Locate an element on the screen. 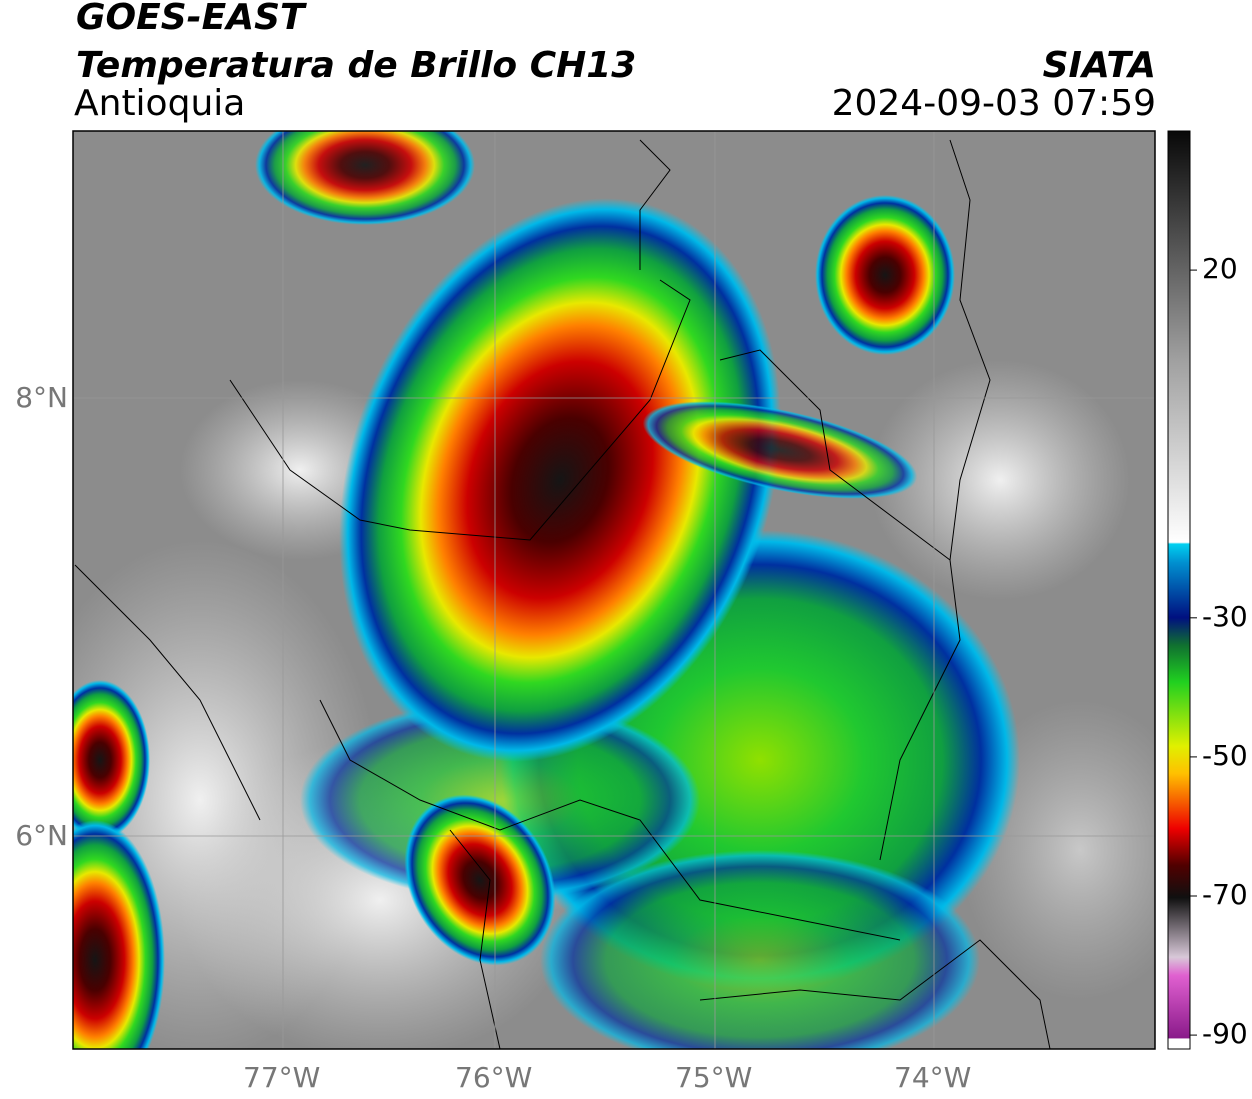 The image size is (1252, 1099). colorbar-tick-label: -90 is located at coordinates (1225, 1034).